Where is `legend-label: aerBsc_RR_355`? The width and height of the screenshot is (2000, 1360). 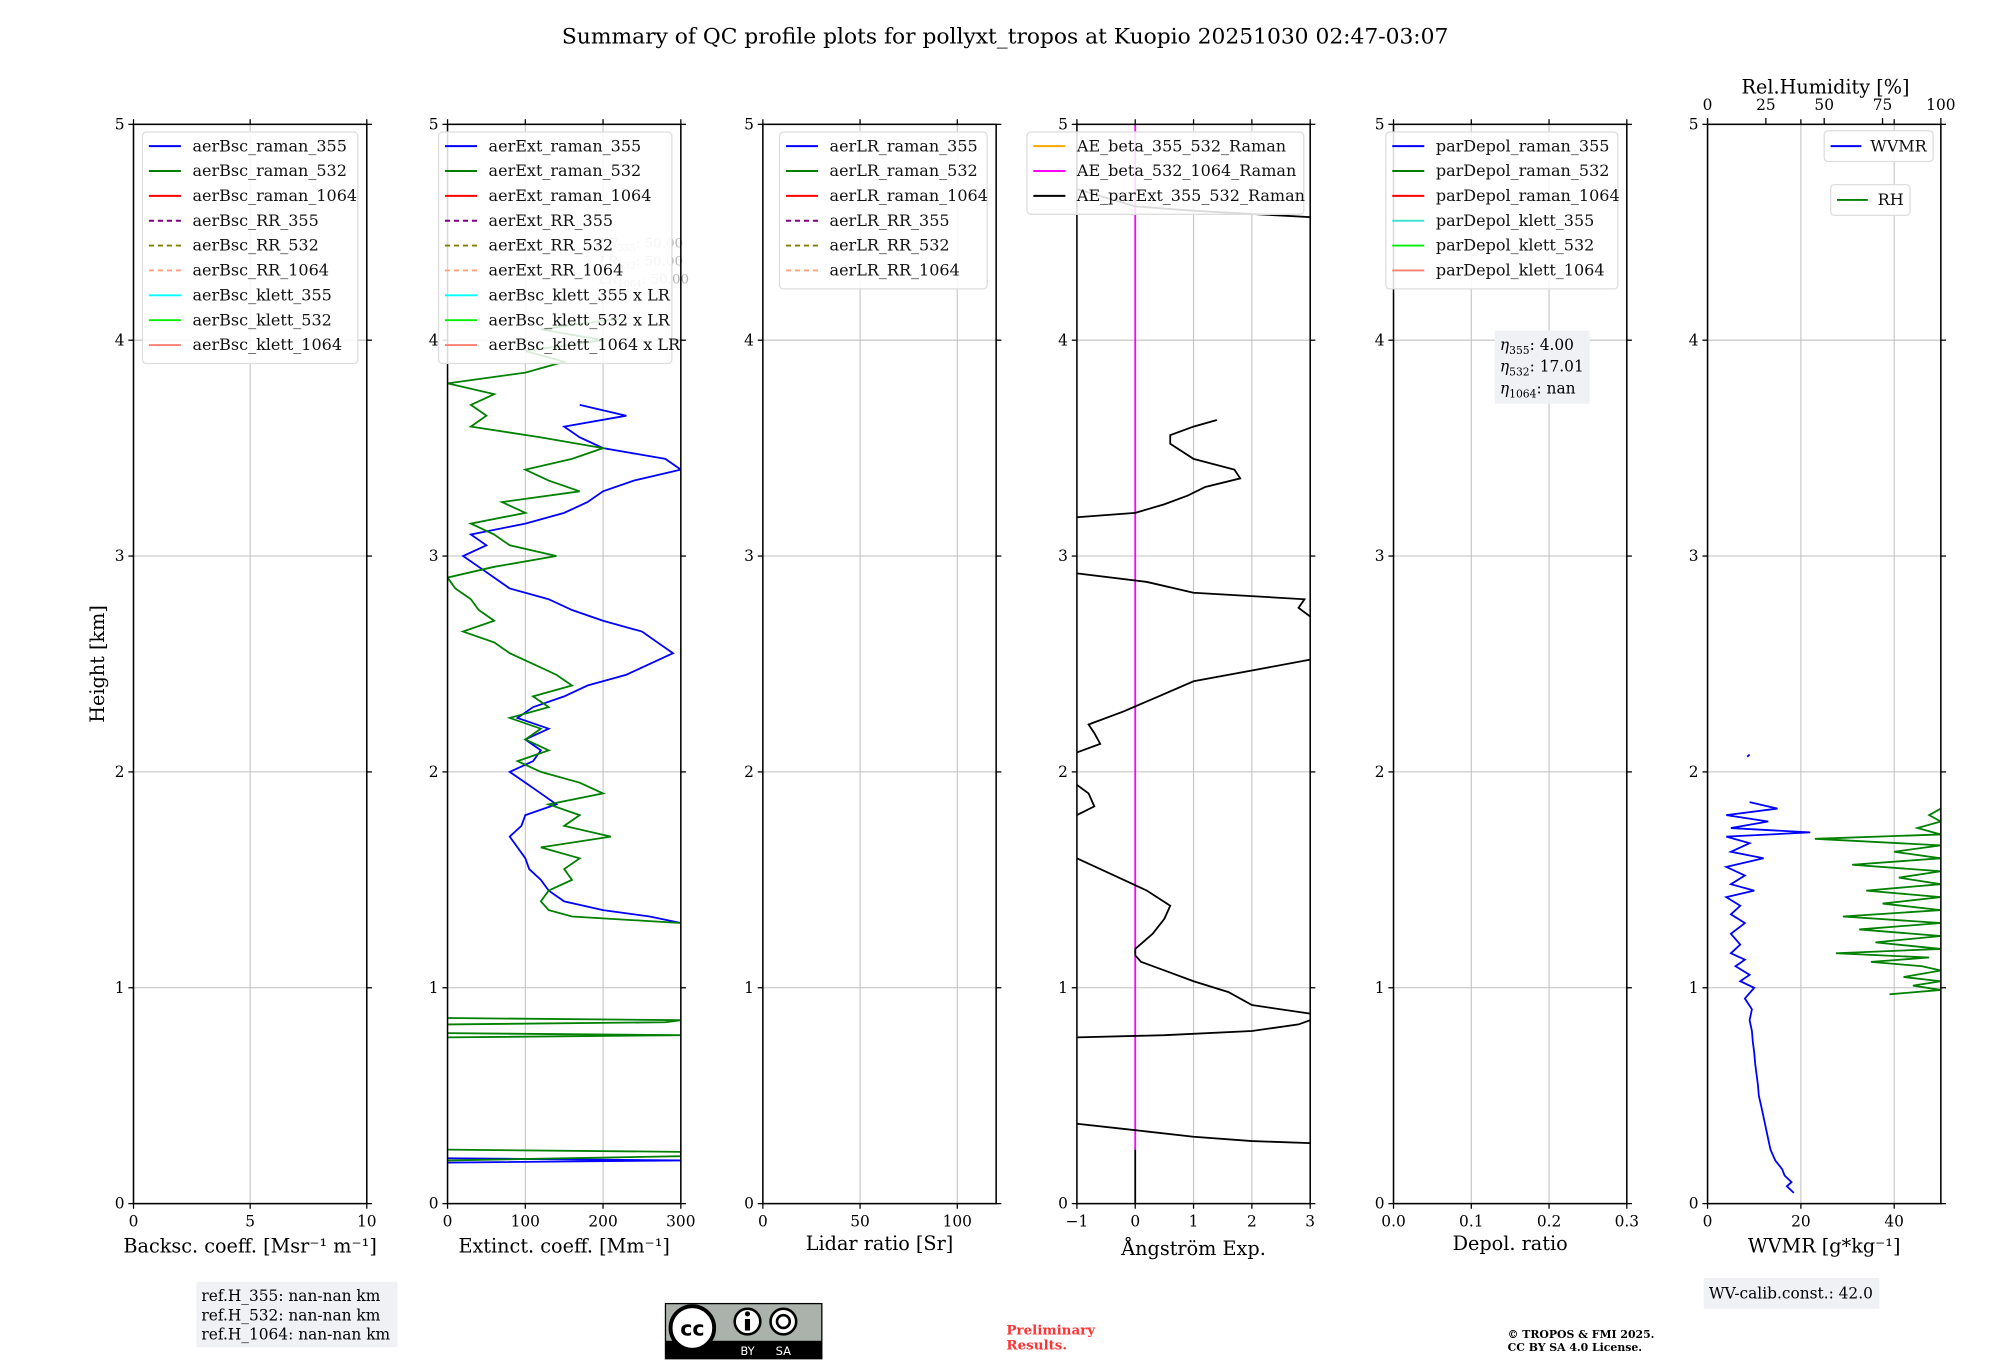
legend-label: aerBsc_RR_355 is located at coordinates (255, 220).